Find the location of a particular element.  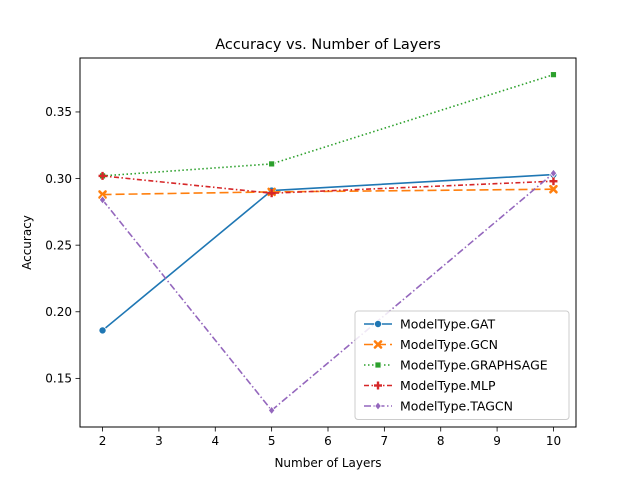

x-tick-label: 7 is located at coordinates (385, 441).